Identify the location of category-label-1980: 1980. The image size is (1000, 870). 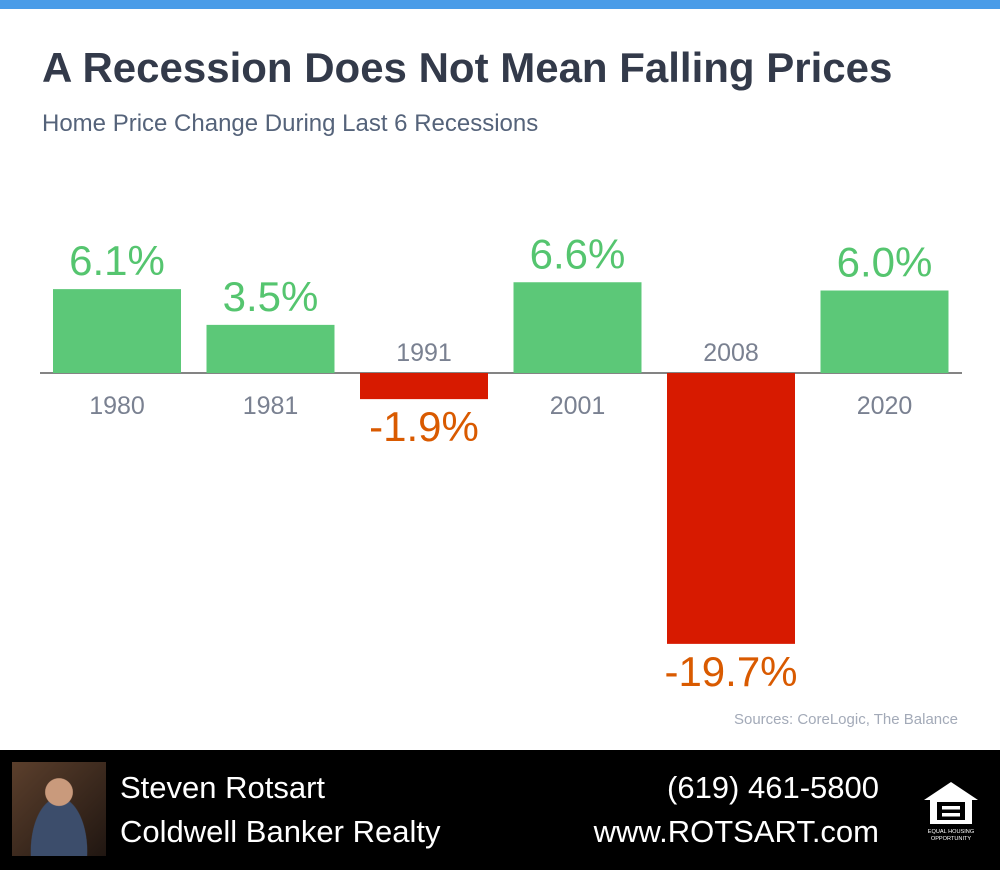
(117, 406).